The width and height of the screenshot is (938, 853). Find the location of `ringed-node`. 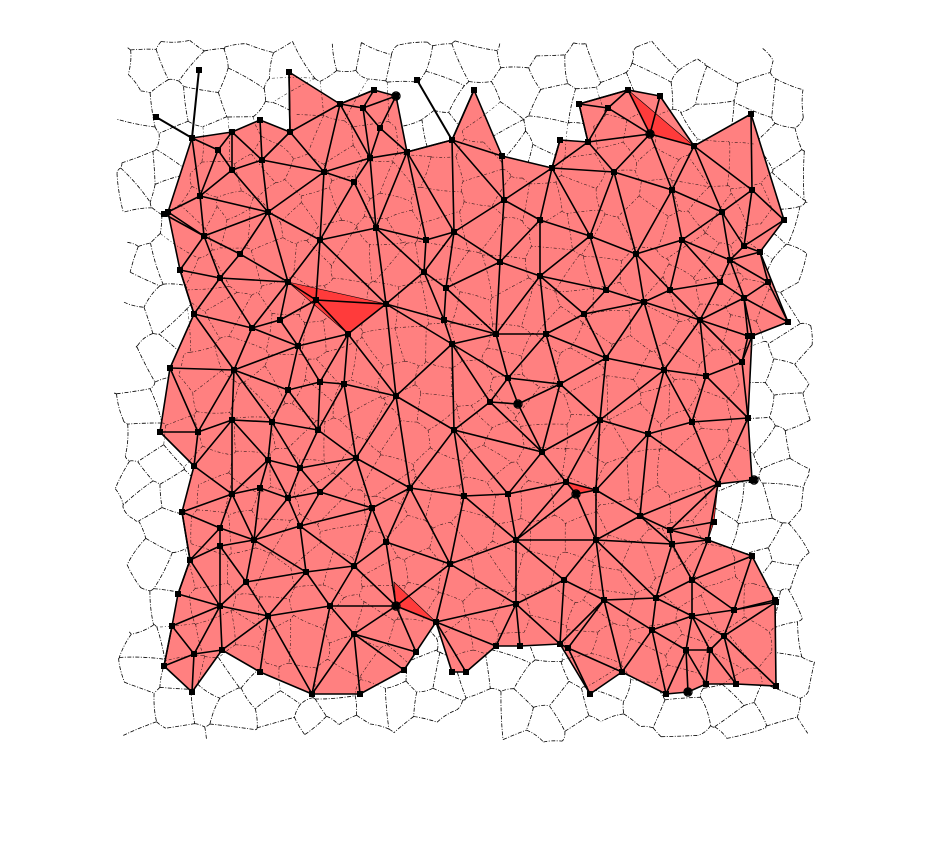

ringed-node is located at coordinates (688, 692).